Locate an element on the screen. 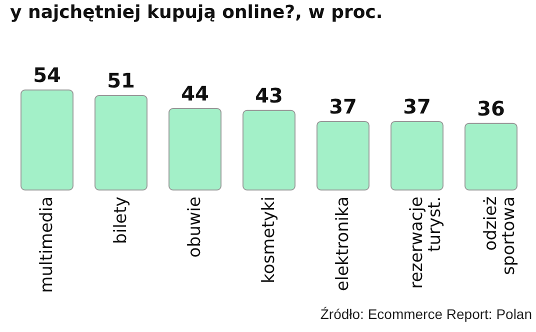 The height and width of the screenshot is (332, 536). x-tick-label: elektronika is located at coordinates (343, 244).